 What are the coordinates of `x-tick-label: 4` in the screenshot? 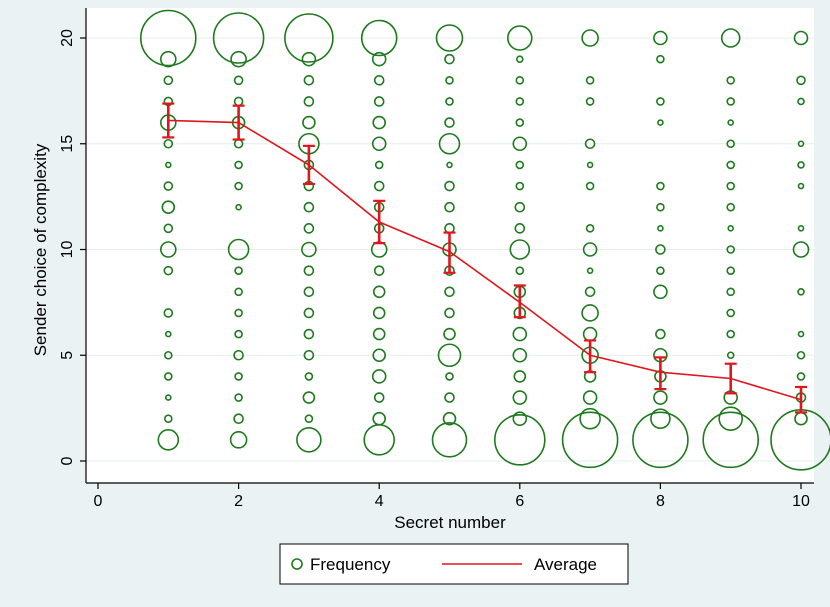 It's located at (379, 501).